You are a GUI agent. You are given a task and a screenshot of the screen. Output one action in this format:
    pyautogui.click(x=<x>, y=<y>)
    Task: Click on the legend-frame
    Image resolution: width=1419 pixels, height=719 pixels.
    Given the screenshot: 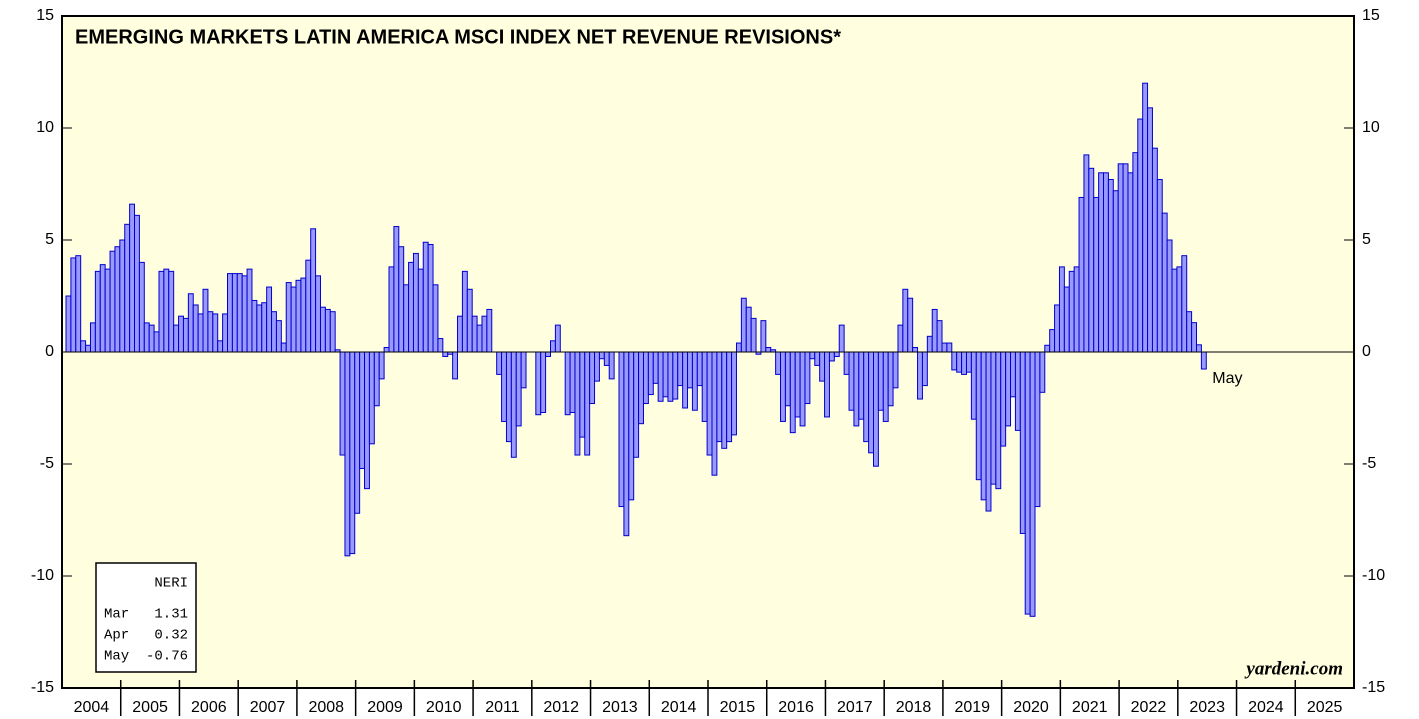 What is the action you would take?
    pyautogui.click(x=146, y=617)
    